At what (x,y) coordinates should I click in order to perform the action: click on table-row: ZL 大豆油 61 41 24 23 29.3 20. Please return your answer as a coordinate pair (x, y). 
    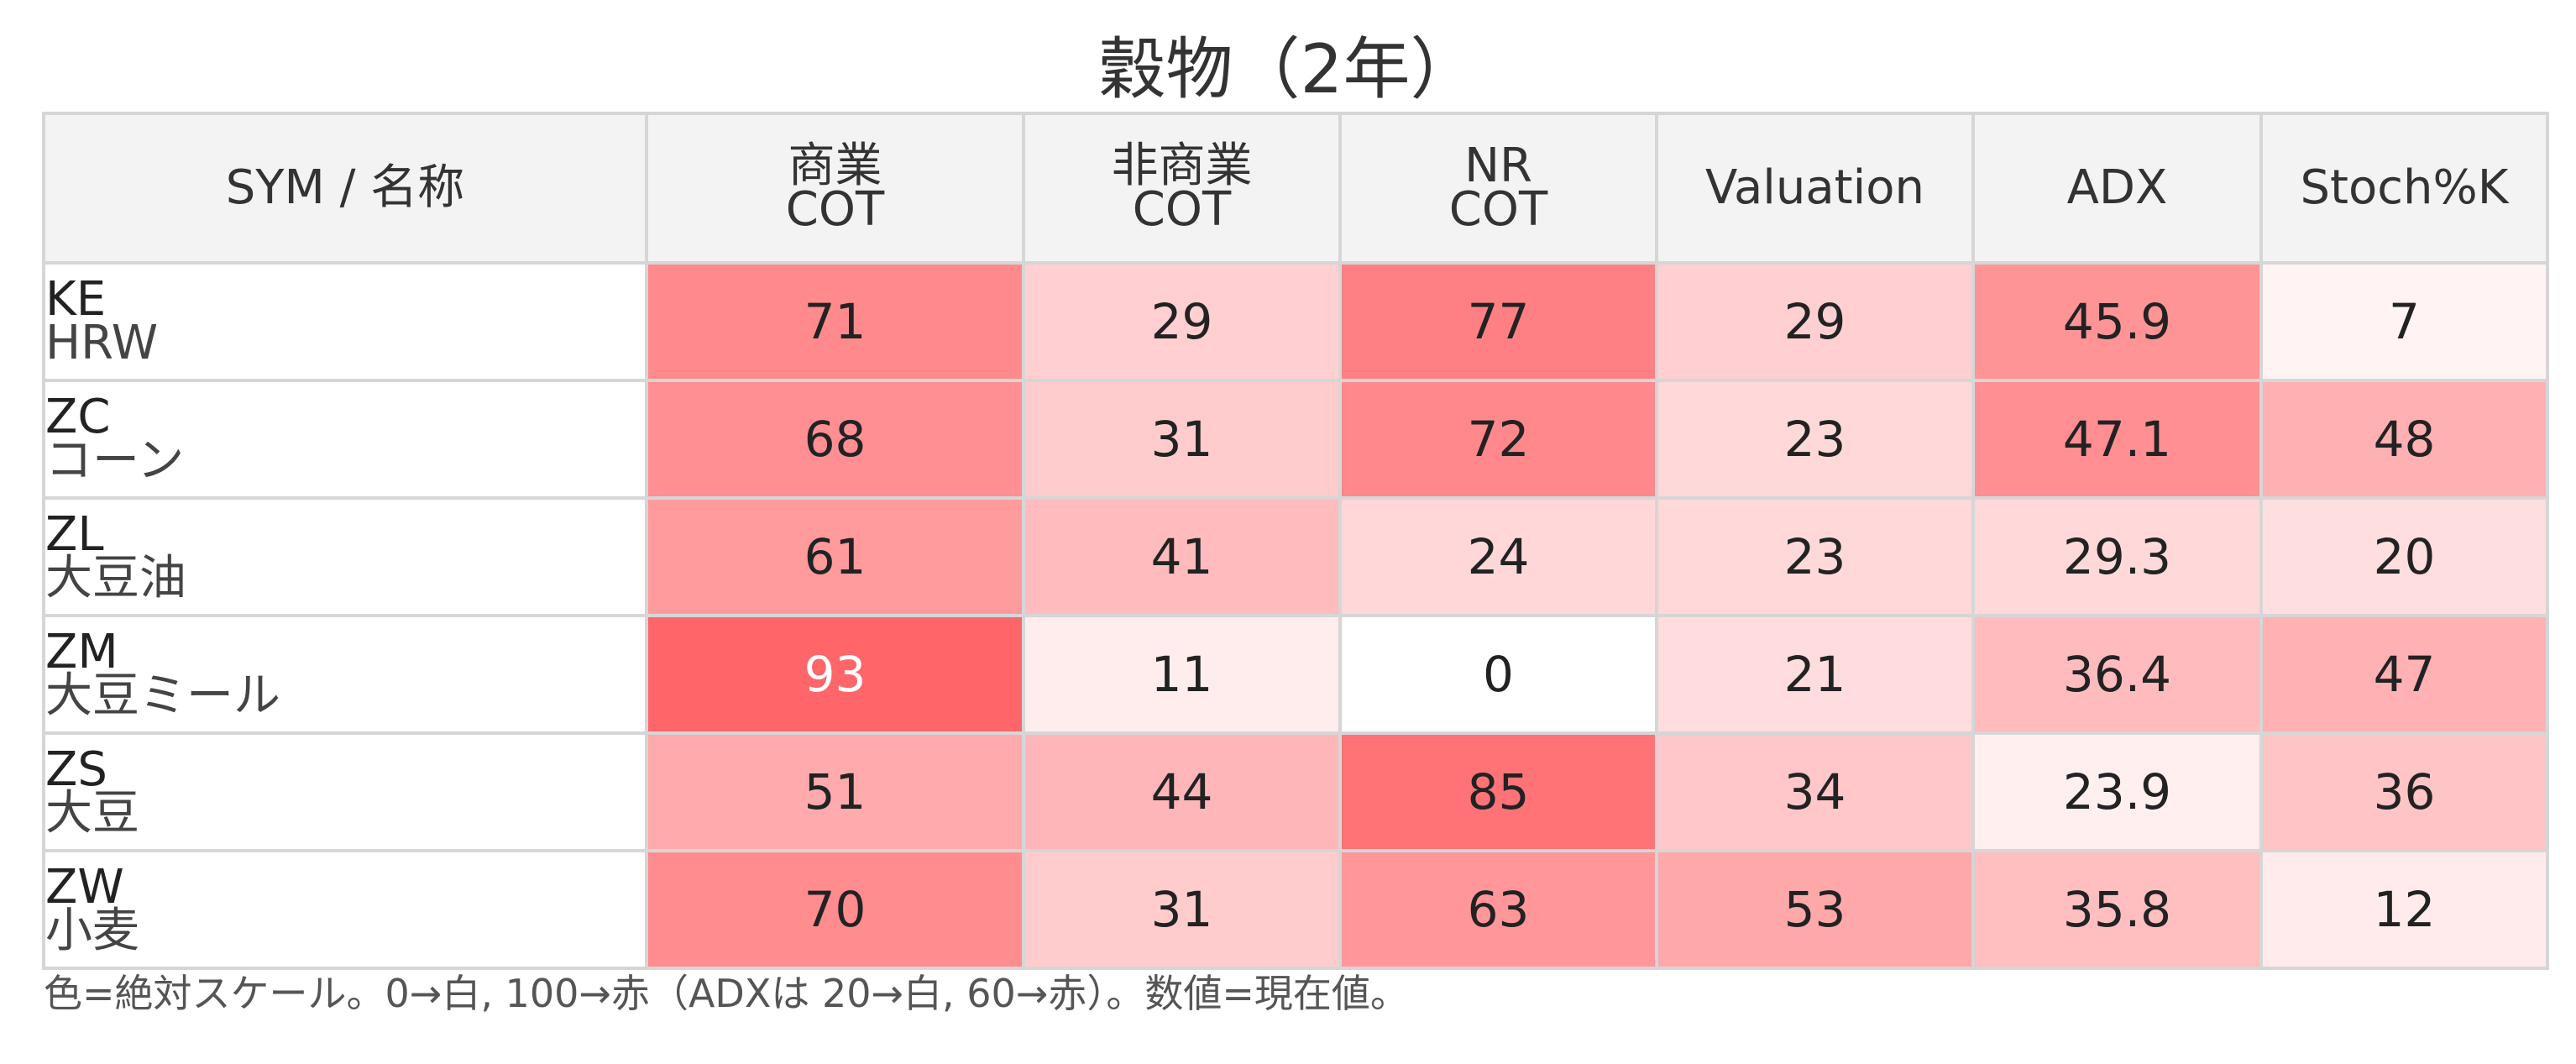
    Looking at the image, I should click on (1296, 556).